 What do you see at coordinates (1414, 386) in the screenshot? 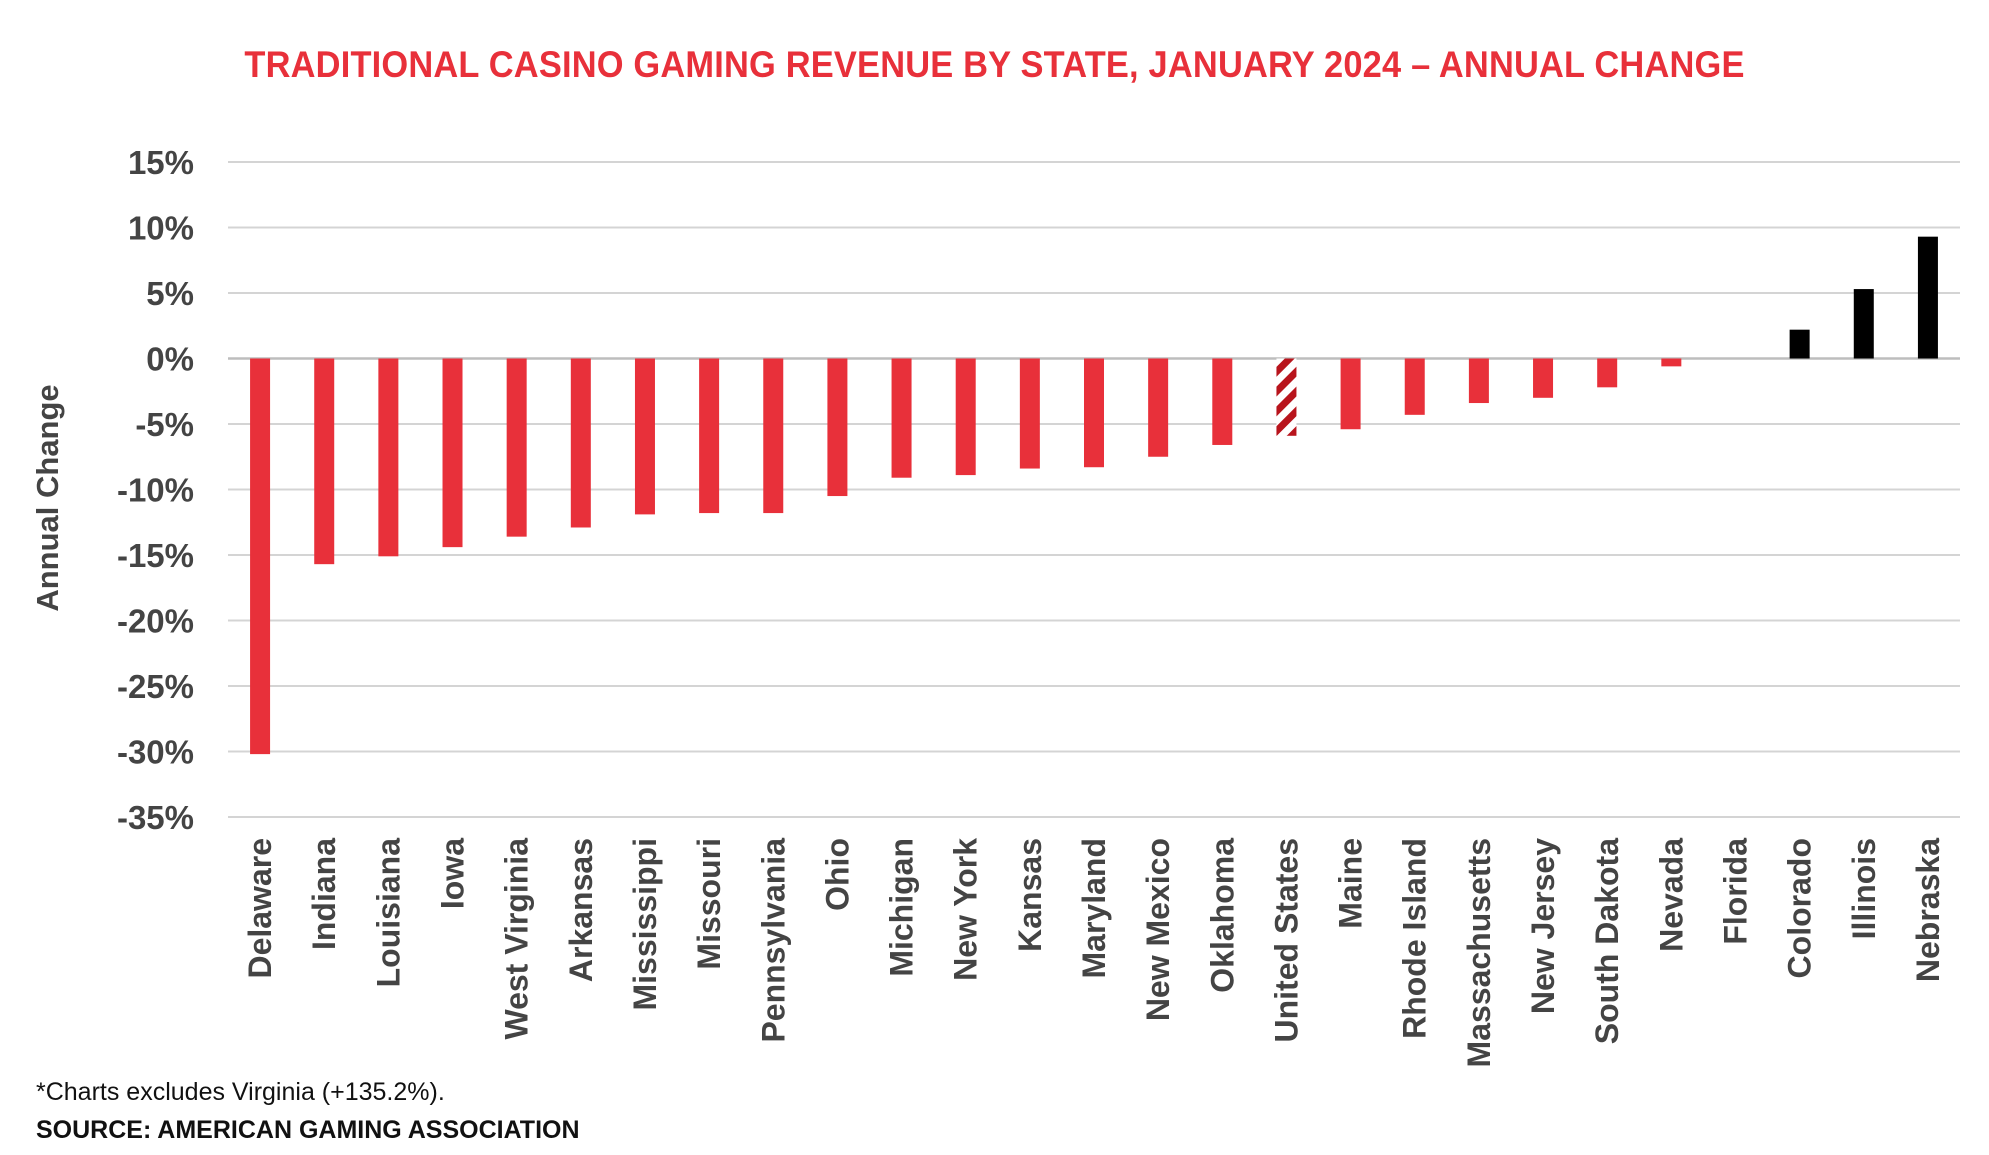
I see `bar-rhode-island` at bounding box center [1414, 386].